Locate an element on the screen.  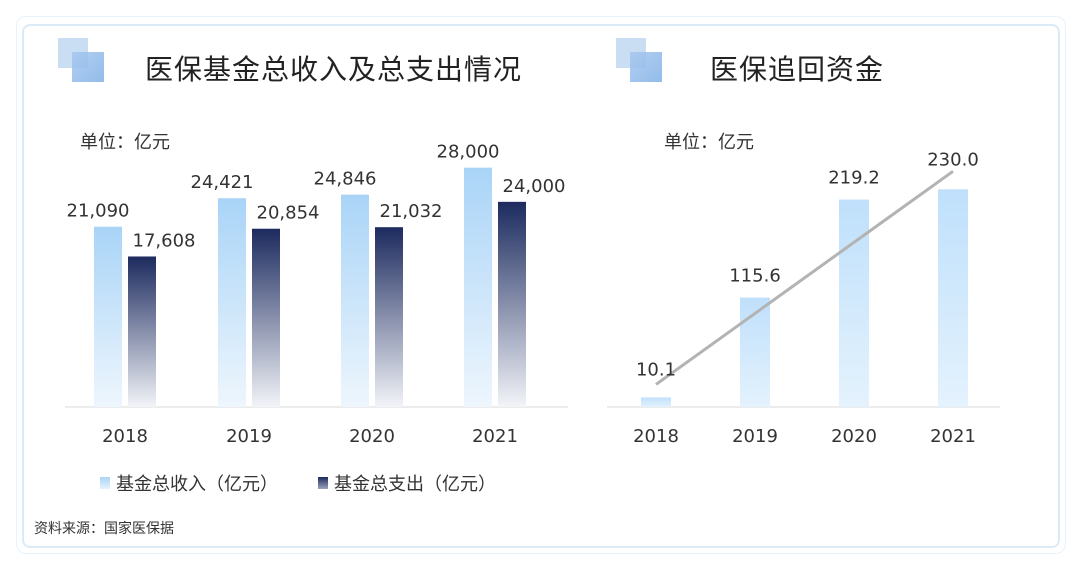
data-label-recovery-2018: 10.1 is located at coordinates (656, 369).